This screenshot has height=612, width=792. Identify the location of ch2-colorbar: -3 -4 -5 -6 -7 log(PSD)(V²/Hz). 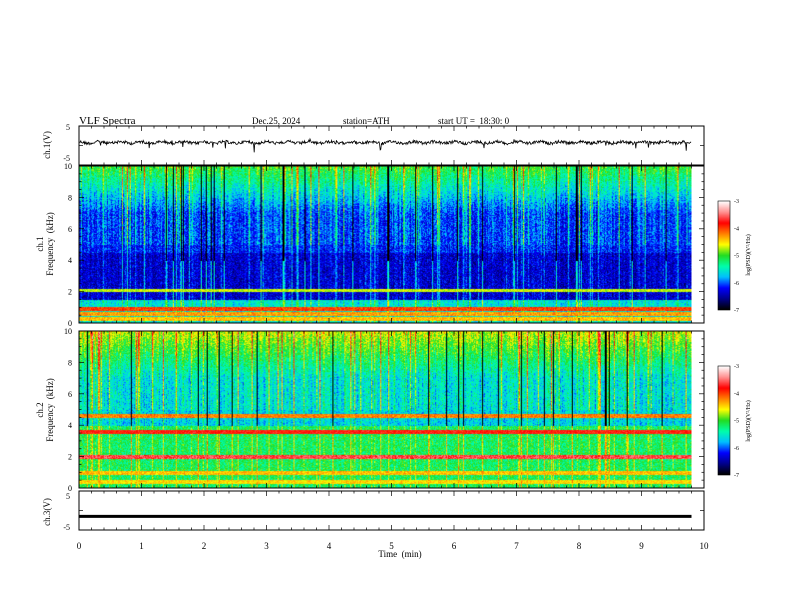
(734, 421).